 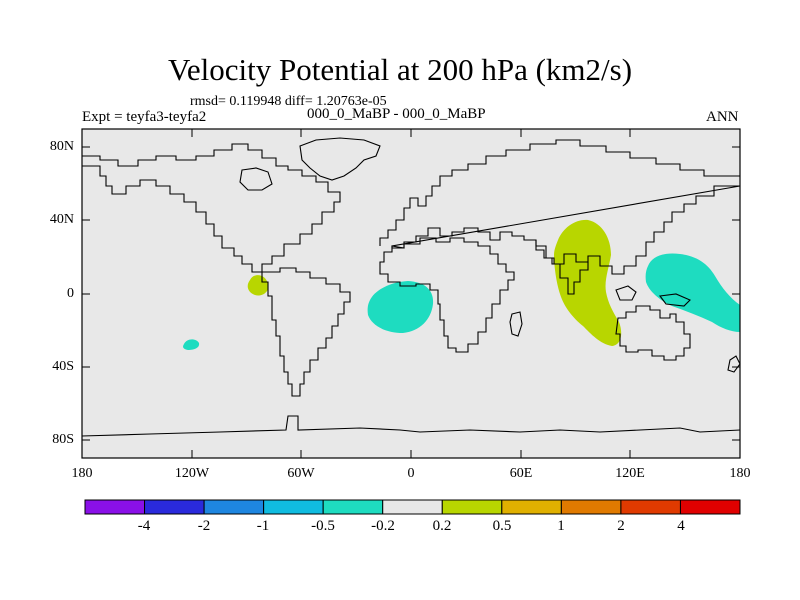 I want to click on stats-label: rmsd= 0.119948 diff= 1.20763e-05, so click(x=288, y=101).